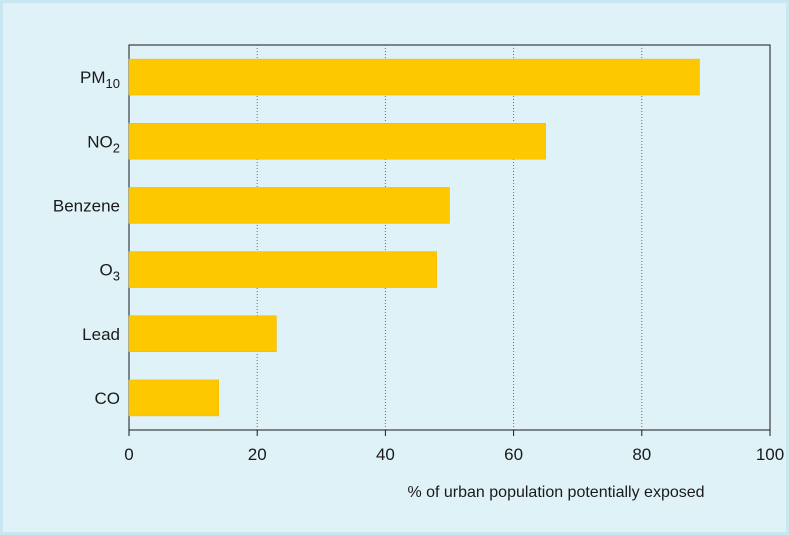 The width and height of the screenshot is (789, 535). What do you see at coordinates (101, 334) in the screenshot?
I see `category-label: Lead` at bounding box center [101, 334].